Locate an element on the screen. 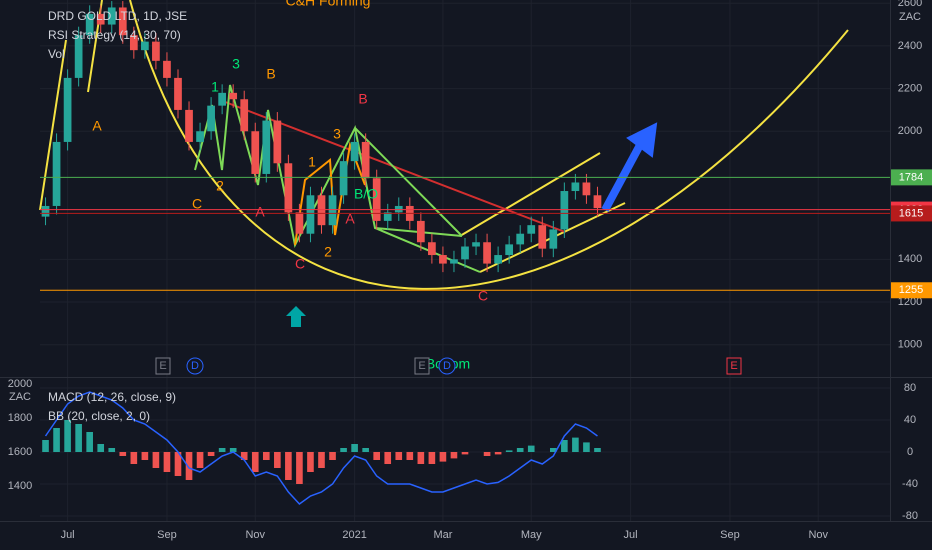  unit: ZAC is located at coordinates (910, 17).